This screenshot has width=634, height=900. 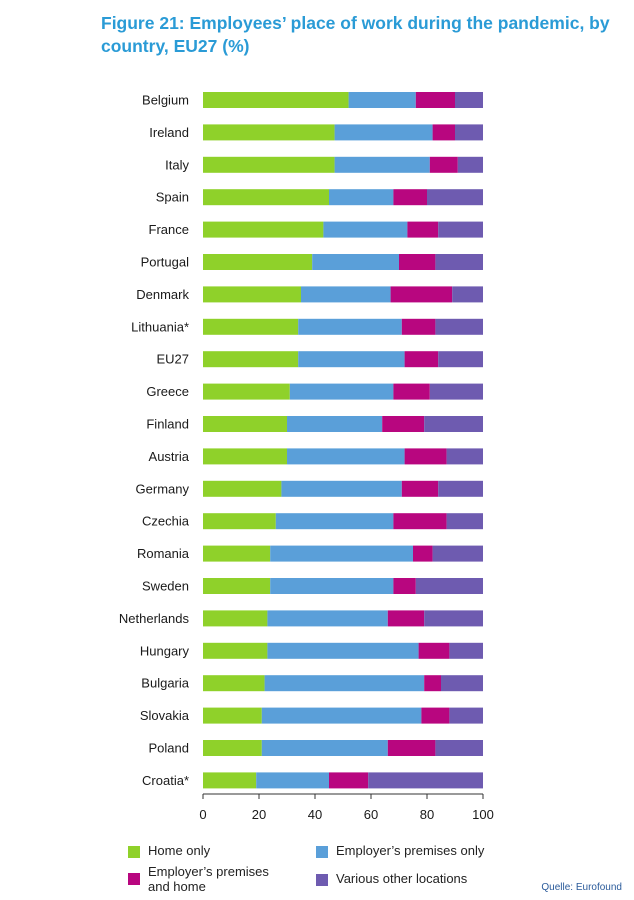 I want to click on x-tick-label-80: 80, so click(x=427, y=814).